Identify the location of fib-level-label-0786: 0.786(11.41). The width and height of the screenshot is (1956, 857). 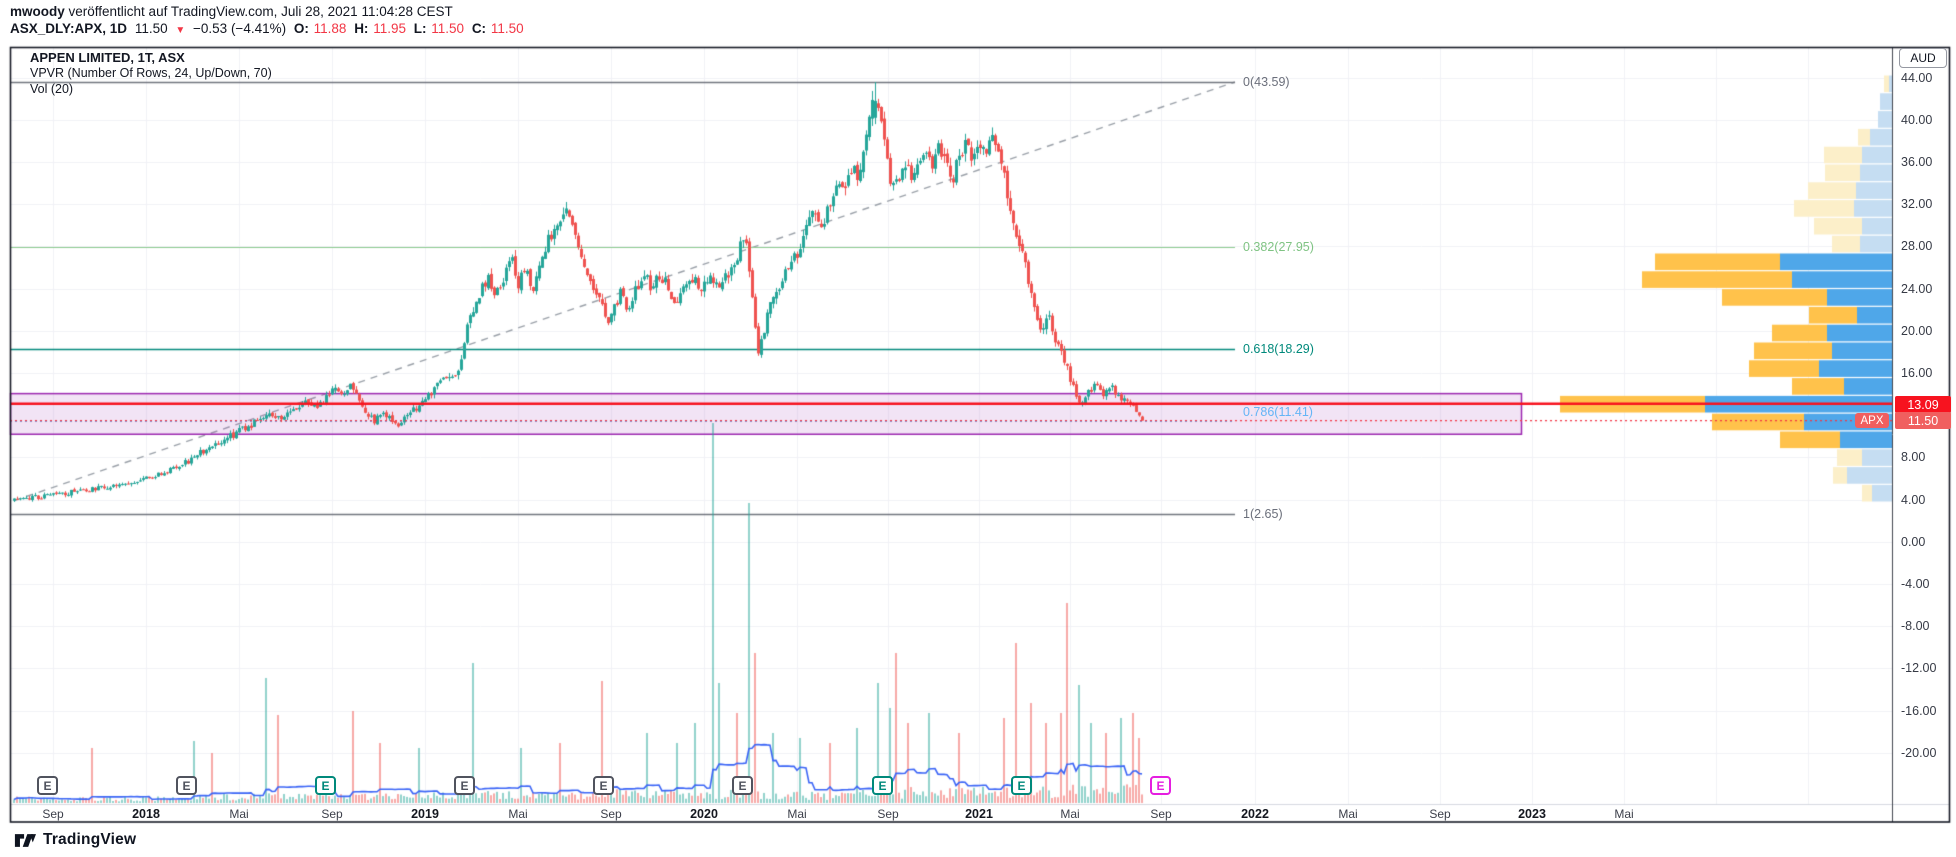
(1278, 412).